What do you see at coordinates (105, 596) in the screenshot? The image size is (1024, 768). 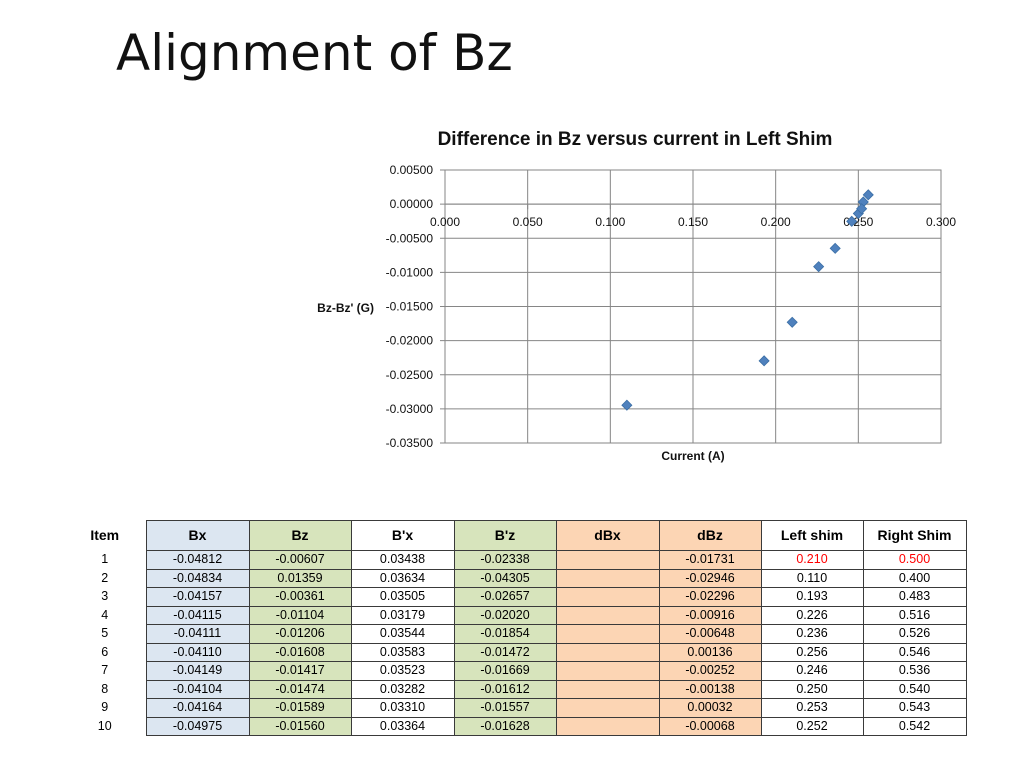 I see `cell-item: 3` at bounding box center [105, 596].